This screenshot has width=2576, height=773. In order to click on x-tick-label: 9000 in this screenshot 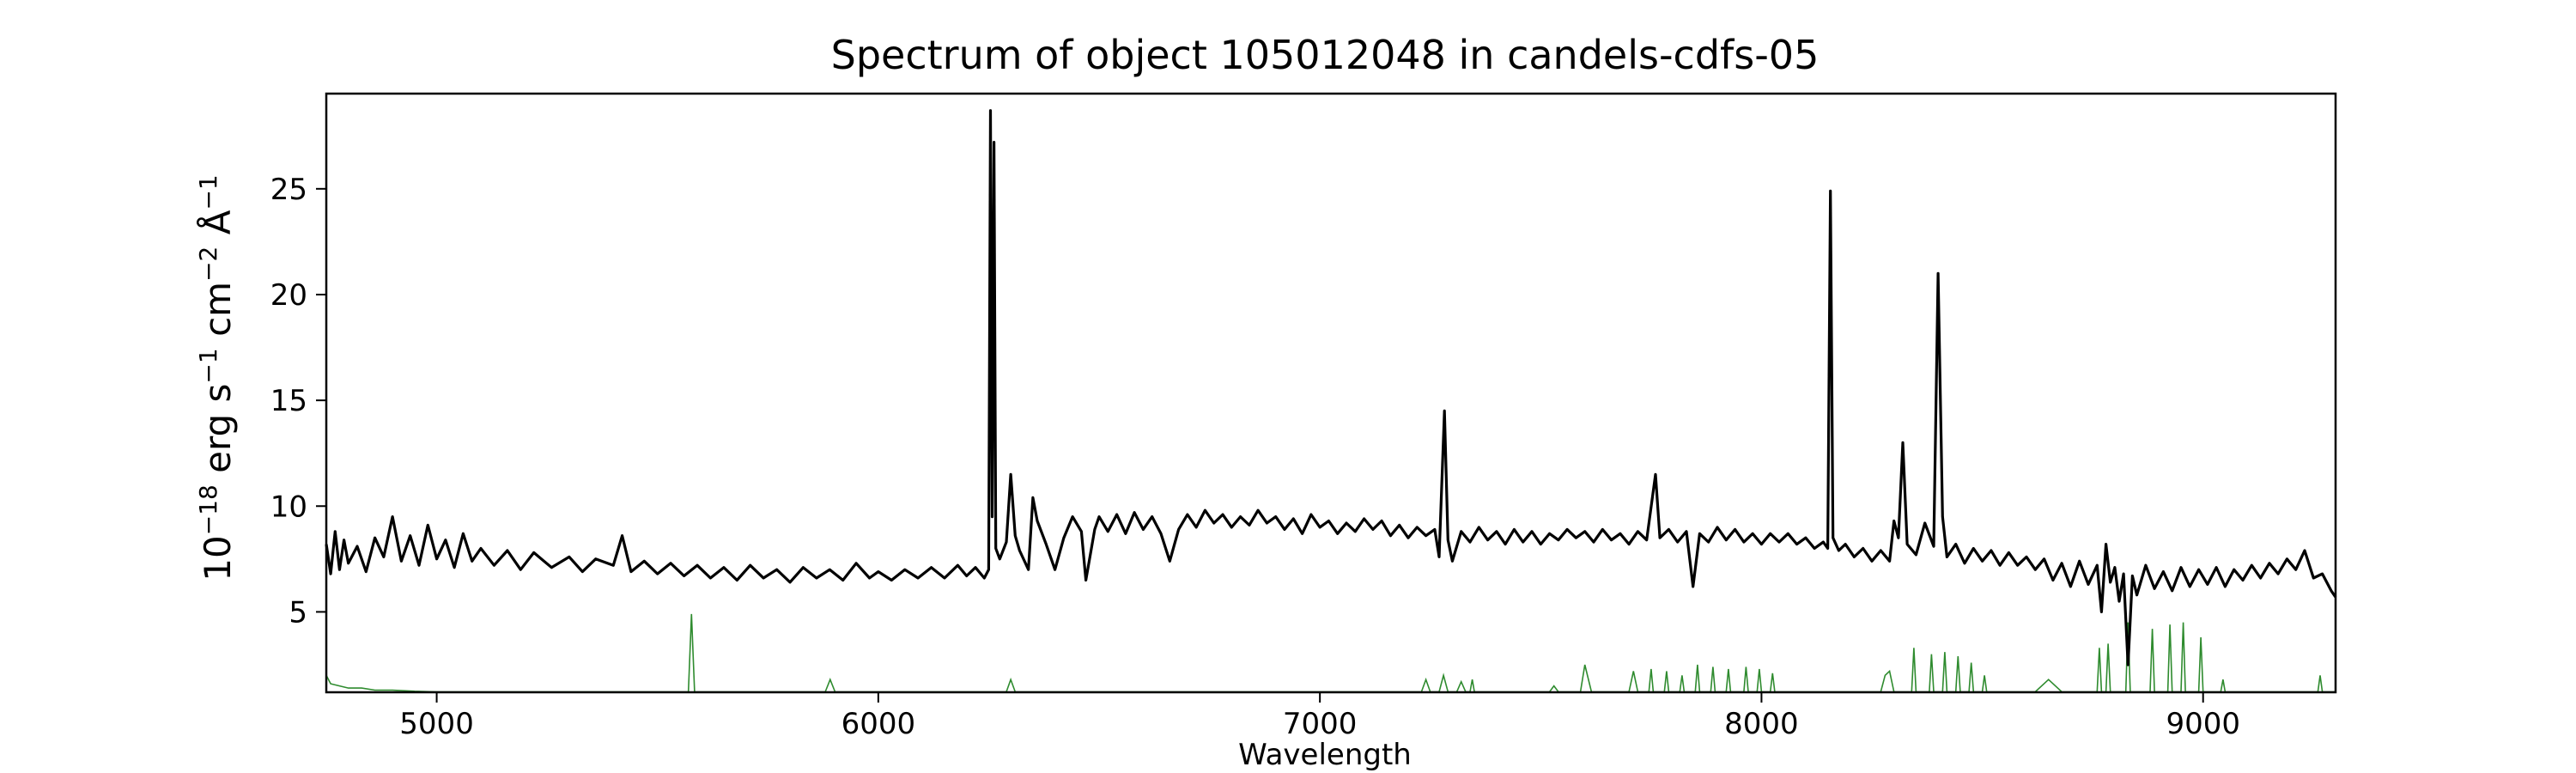, I will do `click(2203, 724)`.